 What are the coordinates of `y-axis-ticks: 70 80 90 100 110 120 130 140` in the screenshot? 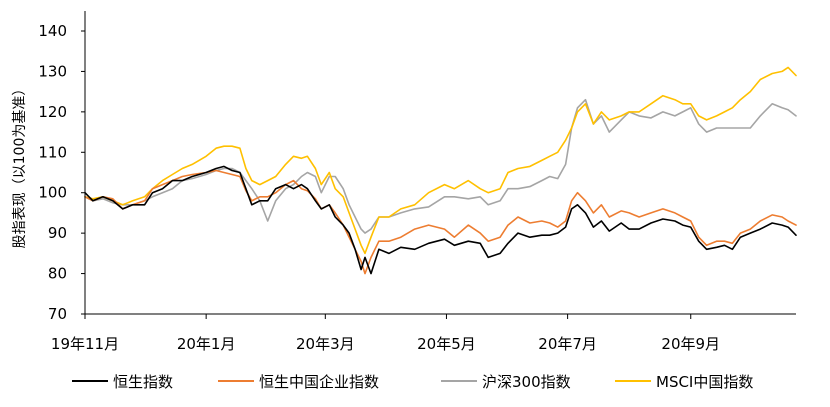 It's located at (61, 172).